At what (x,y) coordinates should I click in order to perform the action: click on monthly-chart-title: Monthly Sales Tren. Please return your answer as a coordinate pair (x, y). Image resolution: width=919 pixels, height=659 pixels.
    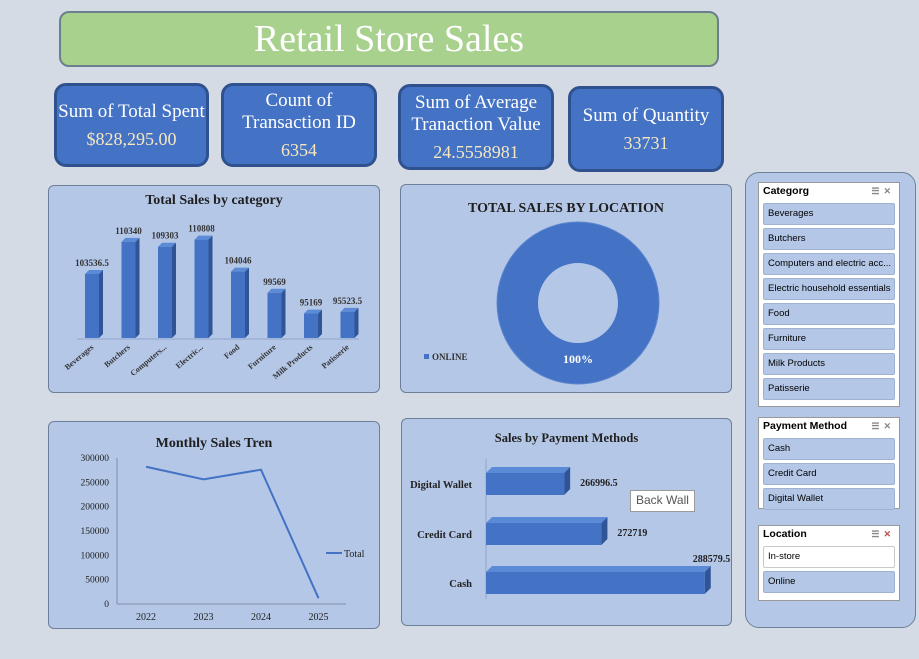
    Looking at the image, I should click on (214, 443).